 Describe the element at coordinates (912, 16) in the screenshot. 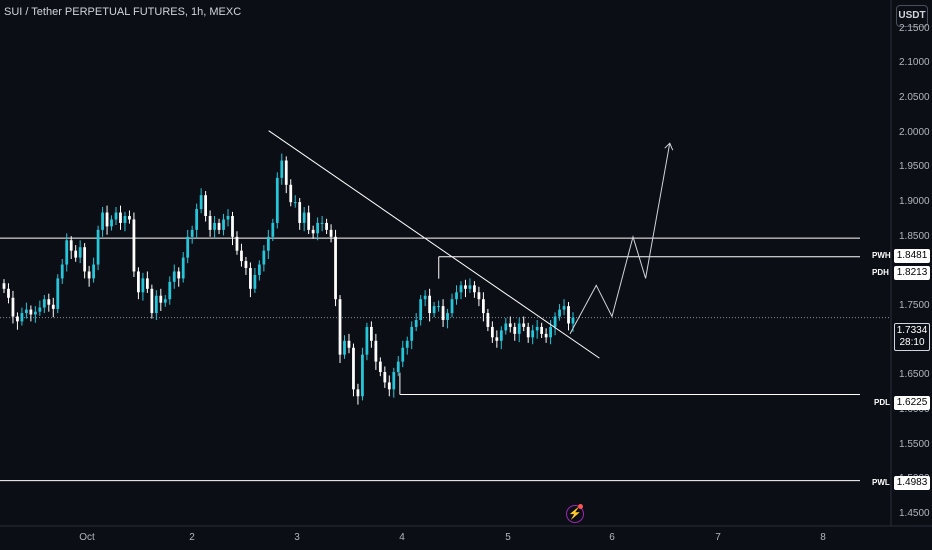

I see `usdt-currency-button: USDT` at that location.